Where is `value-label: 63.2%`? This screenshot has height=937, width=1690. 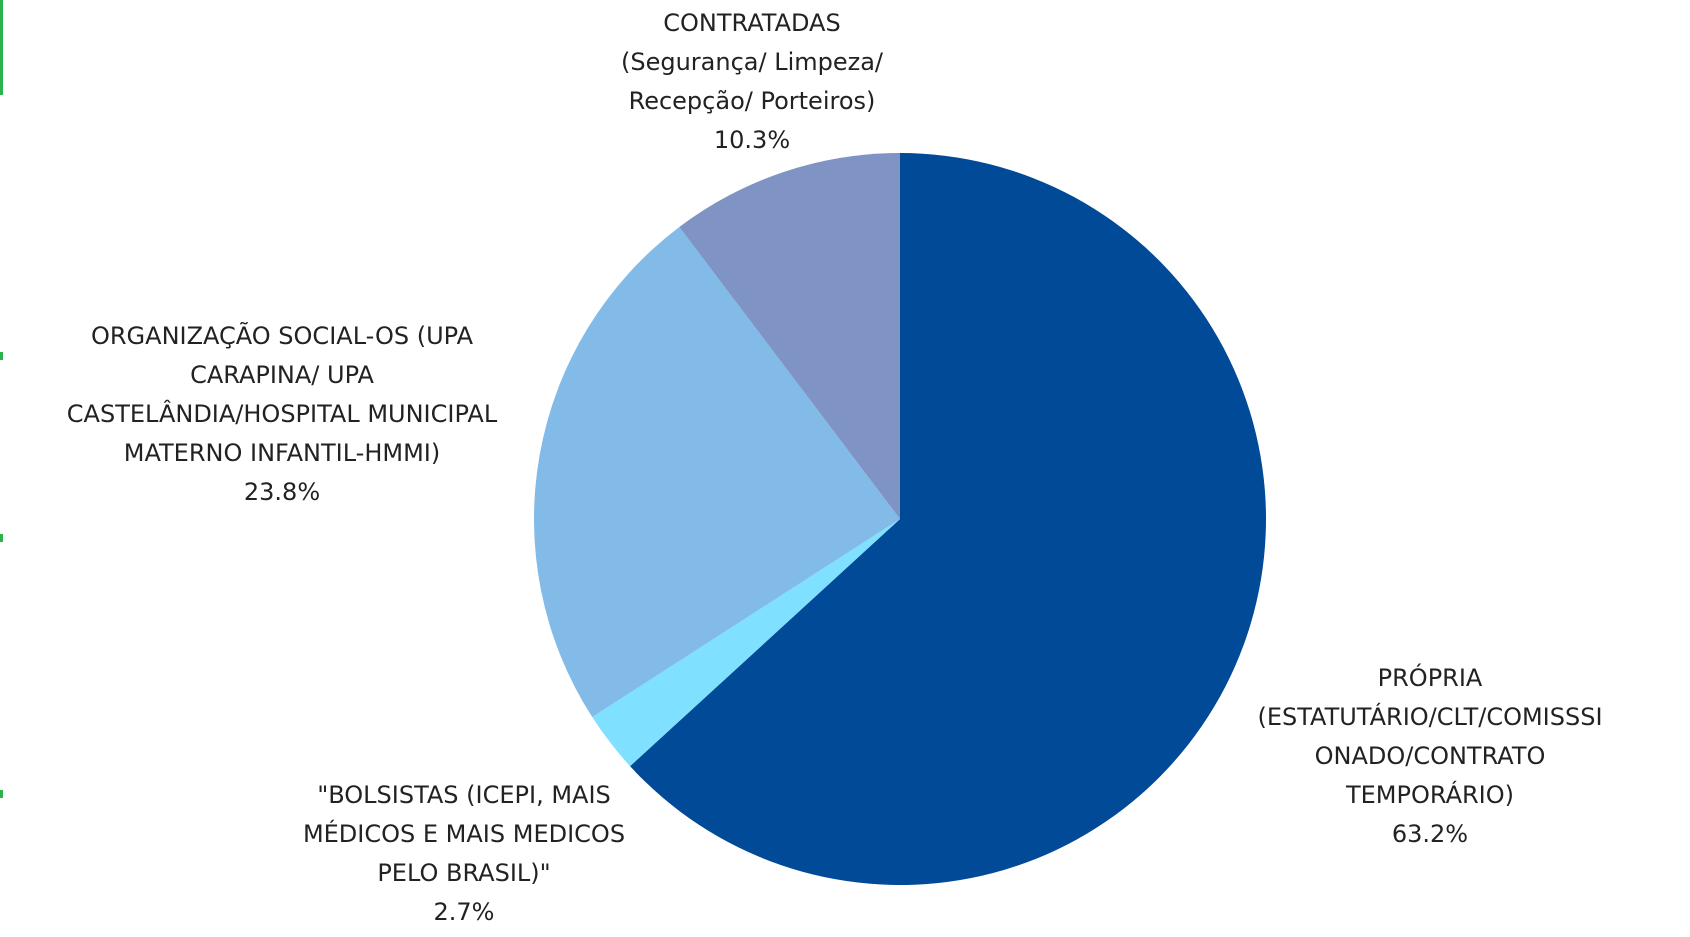 value-label: 63.2% is located at coordinates (1430, 834).